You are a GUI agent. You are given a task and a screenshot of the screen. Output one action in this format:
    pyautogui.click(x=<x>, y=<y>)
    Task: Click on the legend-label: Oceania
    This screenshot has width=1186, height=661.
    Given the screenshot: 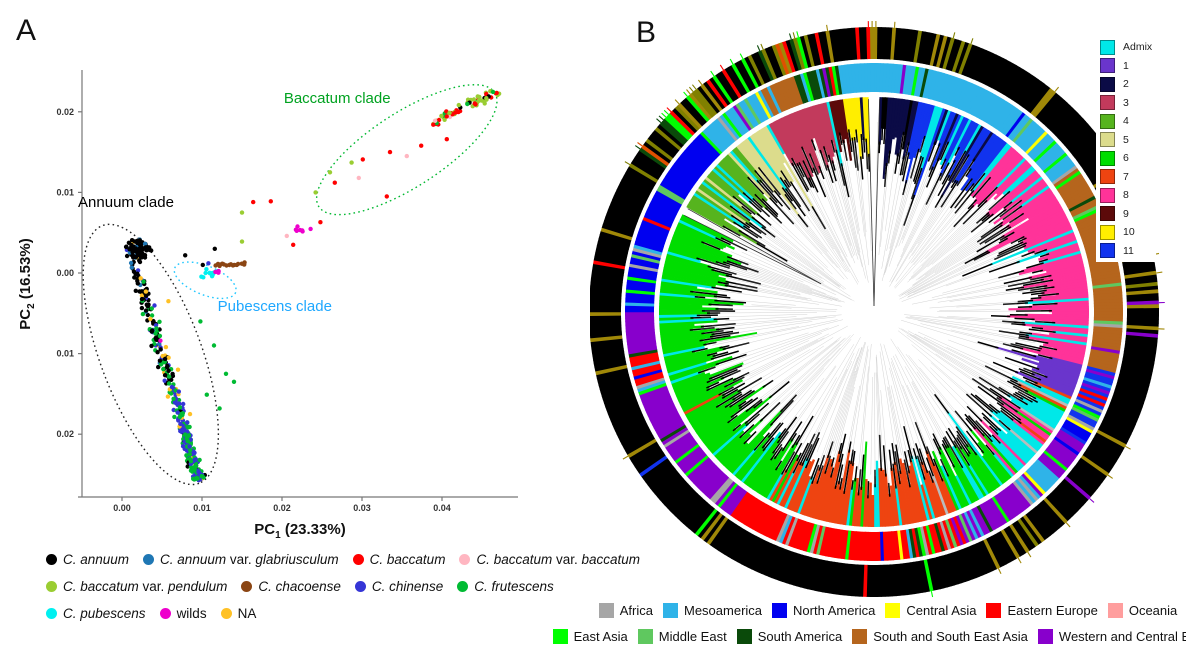 What is the action you would take?
    pyautogui.click(x=1153, y=610)
    